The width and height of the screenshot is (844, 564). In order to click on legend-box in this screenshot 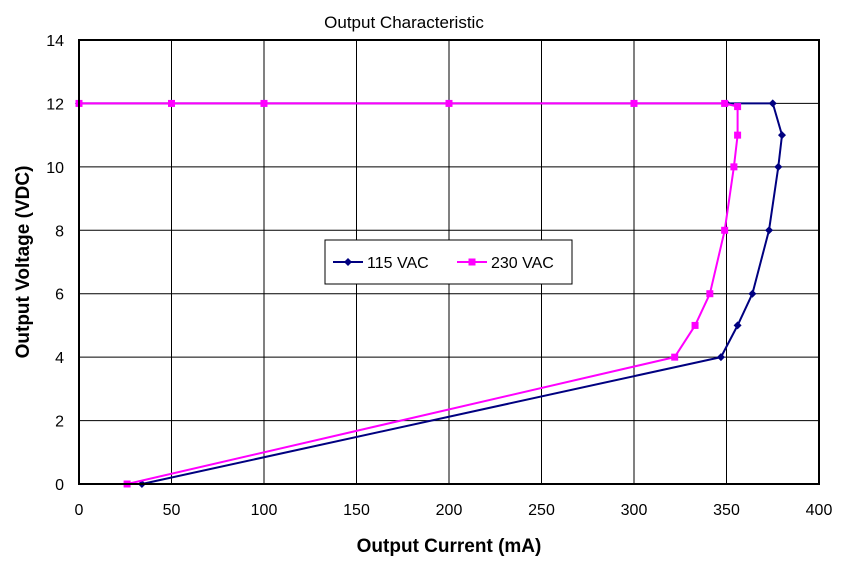, I will do `click(448, 262)`.